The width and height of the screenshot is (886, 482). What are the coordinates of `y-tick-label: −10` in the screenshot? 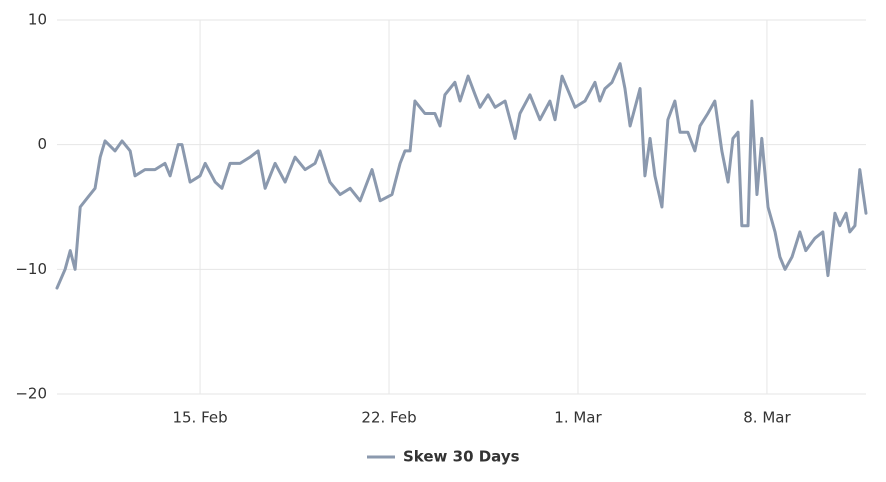 It's located at (31, 269).